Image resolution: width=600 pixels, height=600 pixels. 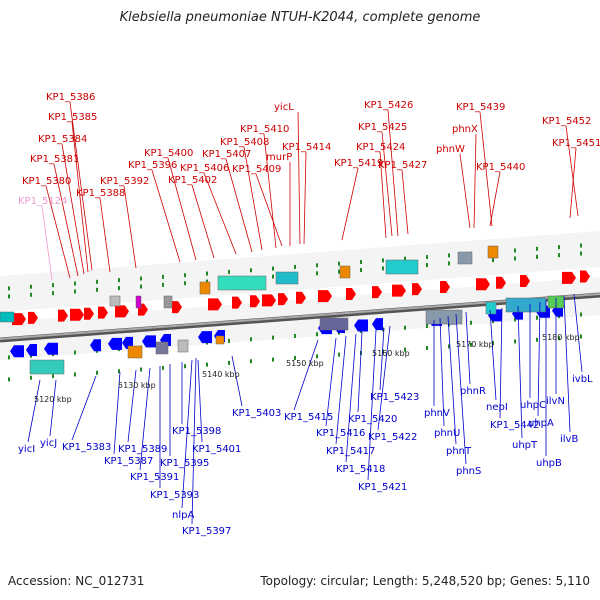 I want to click on gene-label-top: KP1_5396, so click(x=152, y=165).